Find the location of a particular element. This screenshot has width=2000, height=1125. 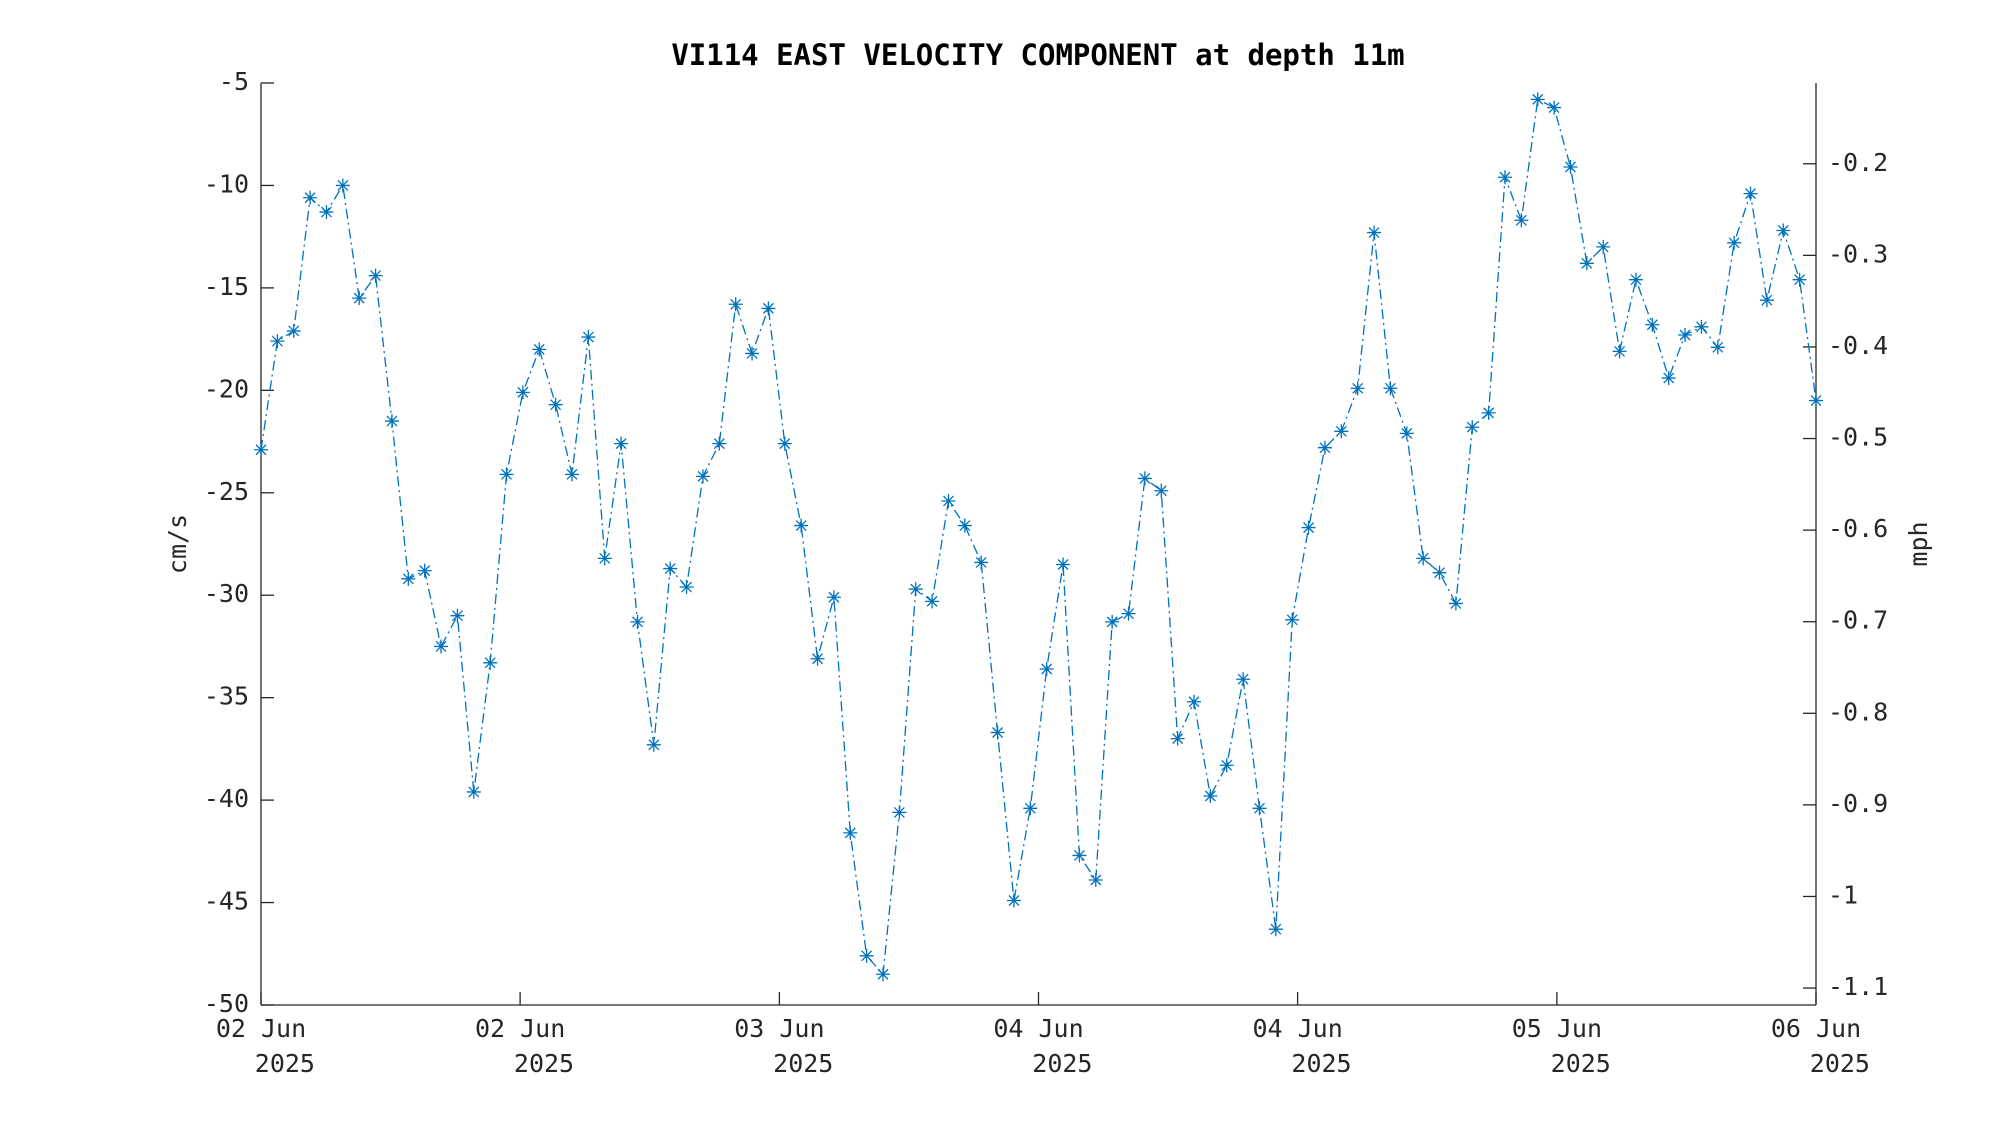

x-tick-label: 06 Jun is located at coordinates (1816, 1028).